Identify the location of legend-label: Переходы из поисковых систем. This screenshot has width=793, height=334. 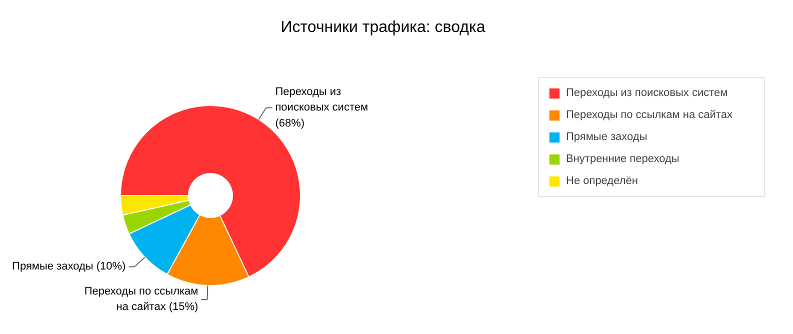
(647, 93).